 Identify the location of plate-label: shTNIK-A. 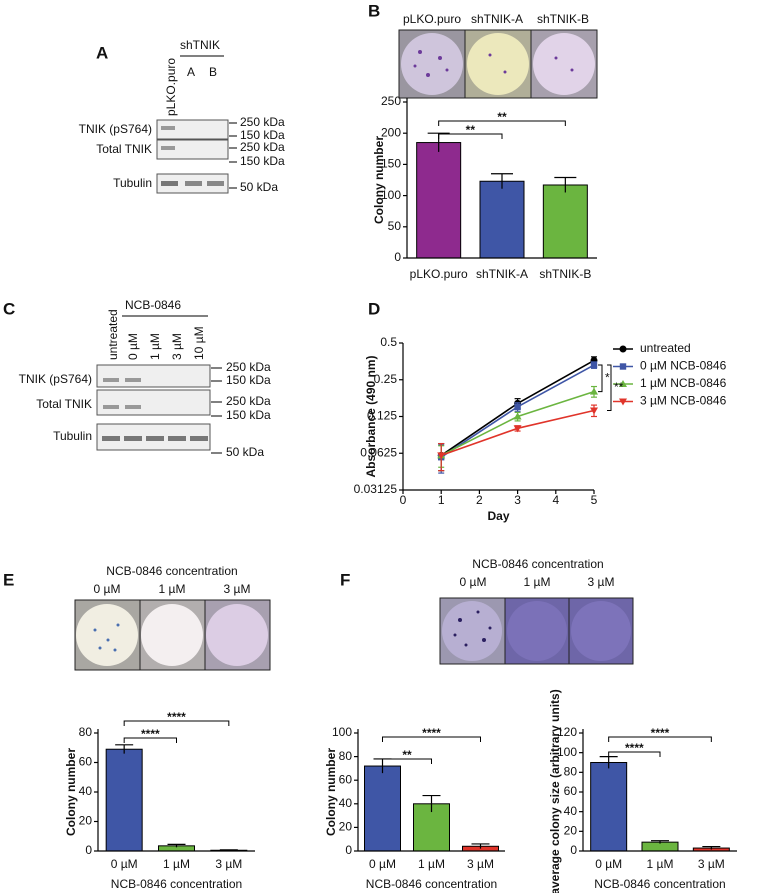
(497, 19).